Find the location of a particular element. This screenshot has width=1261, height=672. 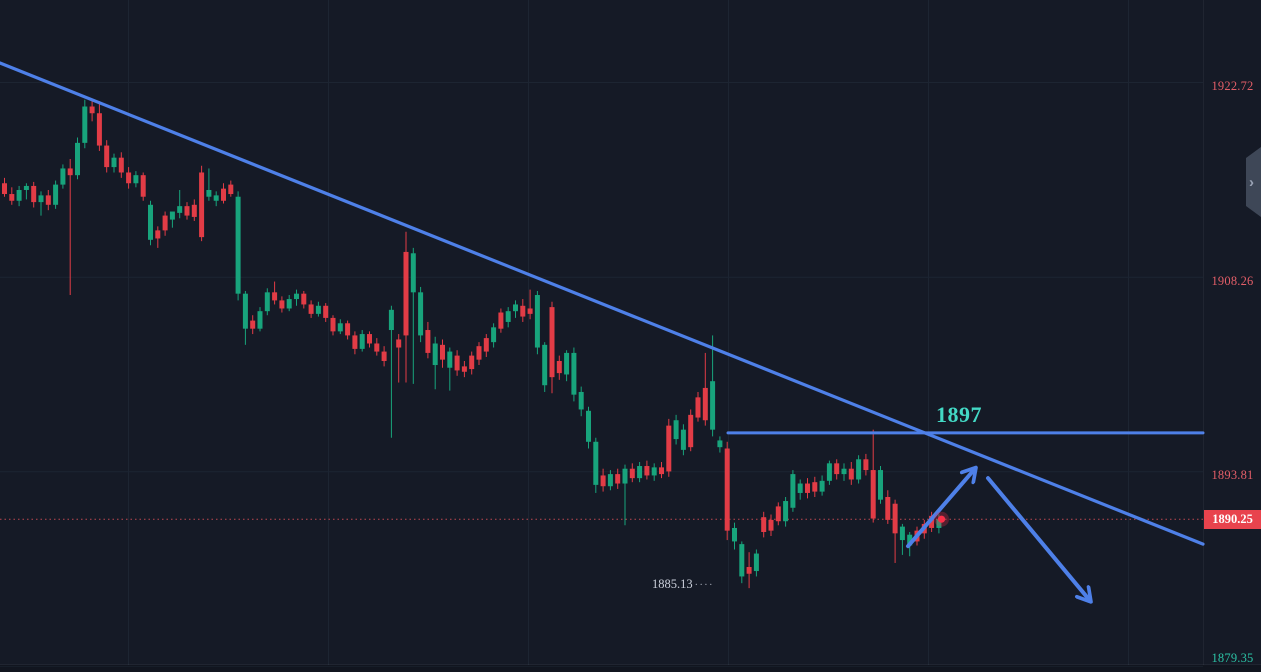

axis-price-label: 1879.35 is located at coordinates (1232, 657).